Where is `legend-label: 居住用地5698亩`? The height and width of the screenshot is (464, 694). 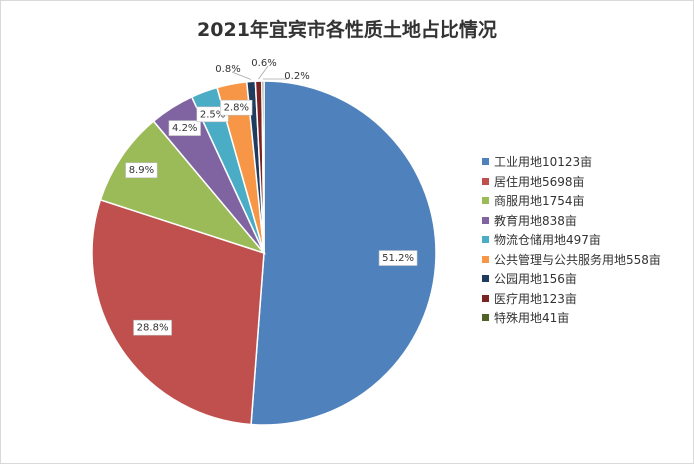 legend-label: 居住用地5698亩 is located at coordinates (539, 181).